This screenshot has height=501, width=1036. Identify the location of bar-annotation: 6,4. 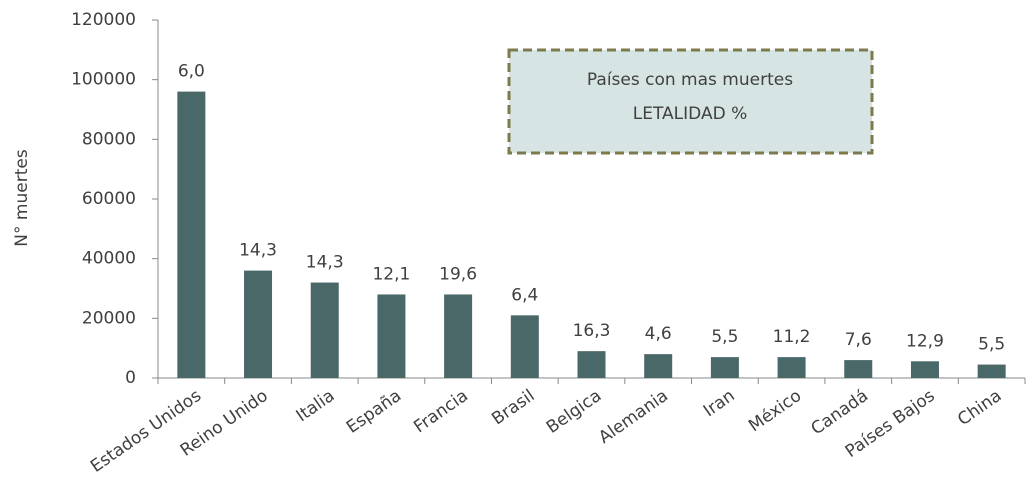
(524, 295).